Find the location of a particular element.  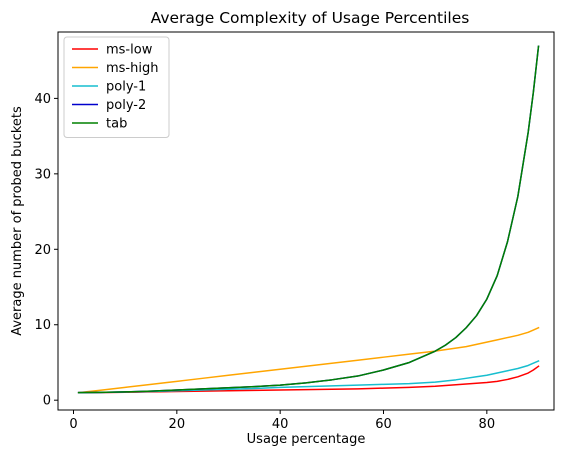

y-axis-label: Average number of probed buckets is located at coordinates (17, 221).